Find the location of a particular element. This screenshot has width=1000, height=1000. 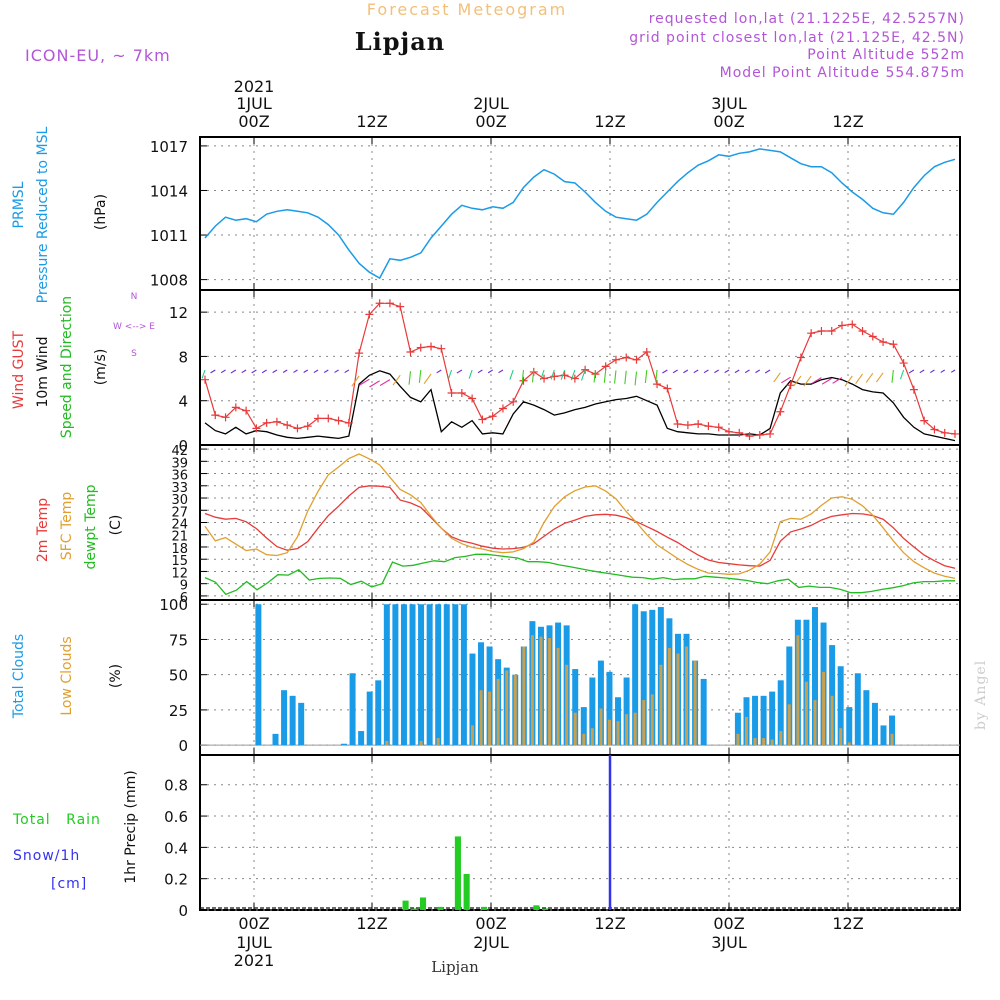

y-tick-label: 24 is located at coordinates (179, 525).